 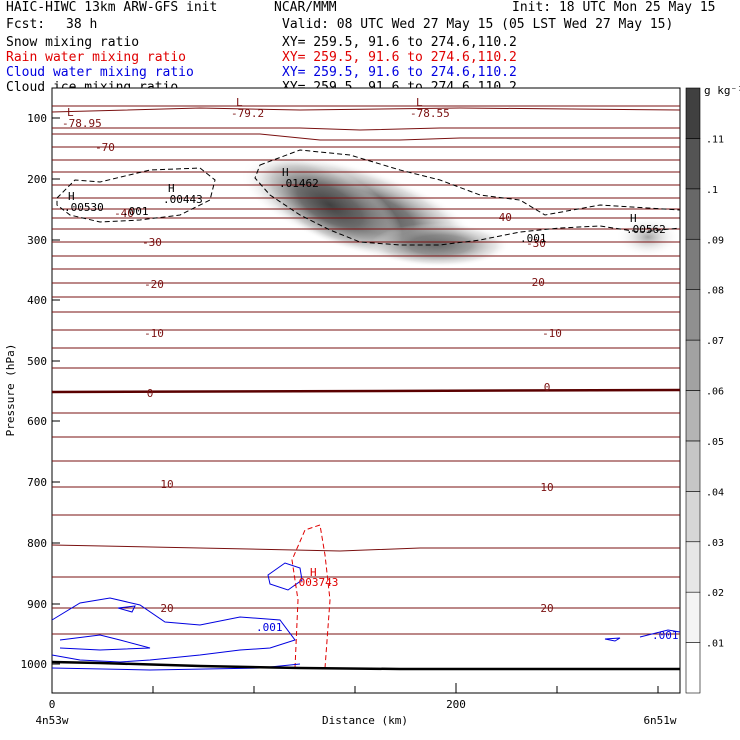 What do you see at coordinates (37, 300) in the screenshot?
I see `y-tick-label: 400` at bounding box center [37, 300].